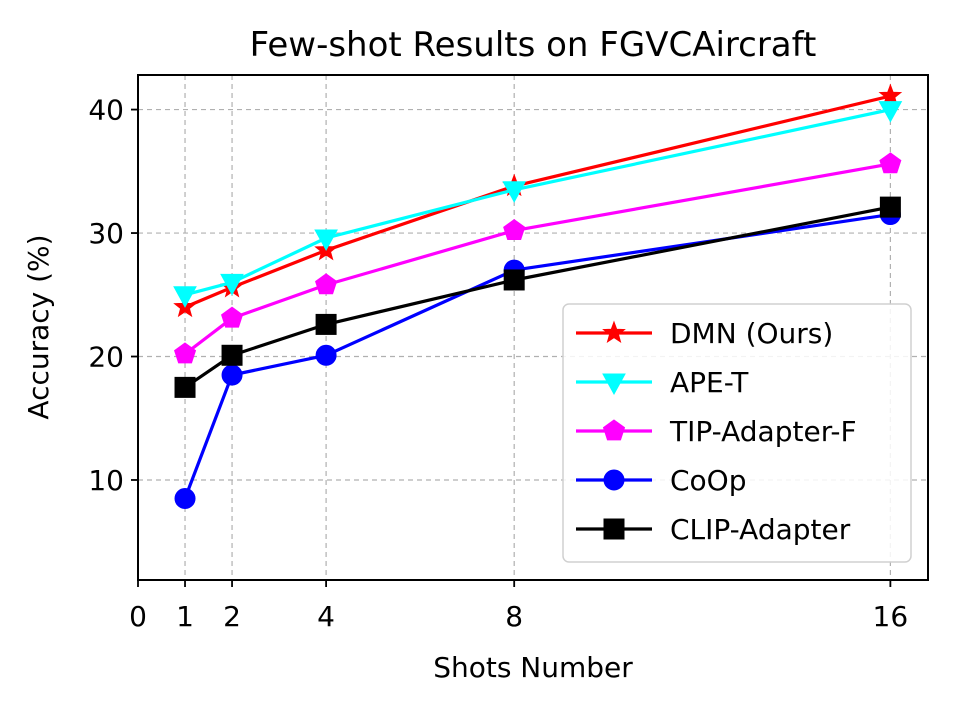  Describe the element at coordinates (760, 529) in the screenshot. I see `legend-label: CLIP-Adapter` at that location.